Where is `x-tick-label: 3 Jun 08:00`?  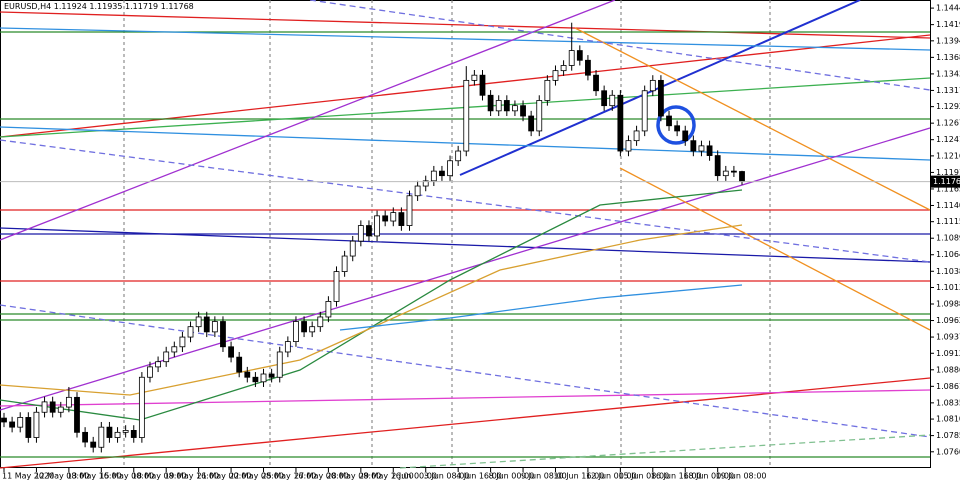
x-tick-label: 3 Jun 08:00 is located at coordinates (447, 476).